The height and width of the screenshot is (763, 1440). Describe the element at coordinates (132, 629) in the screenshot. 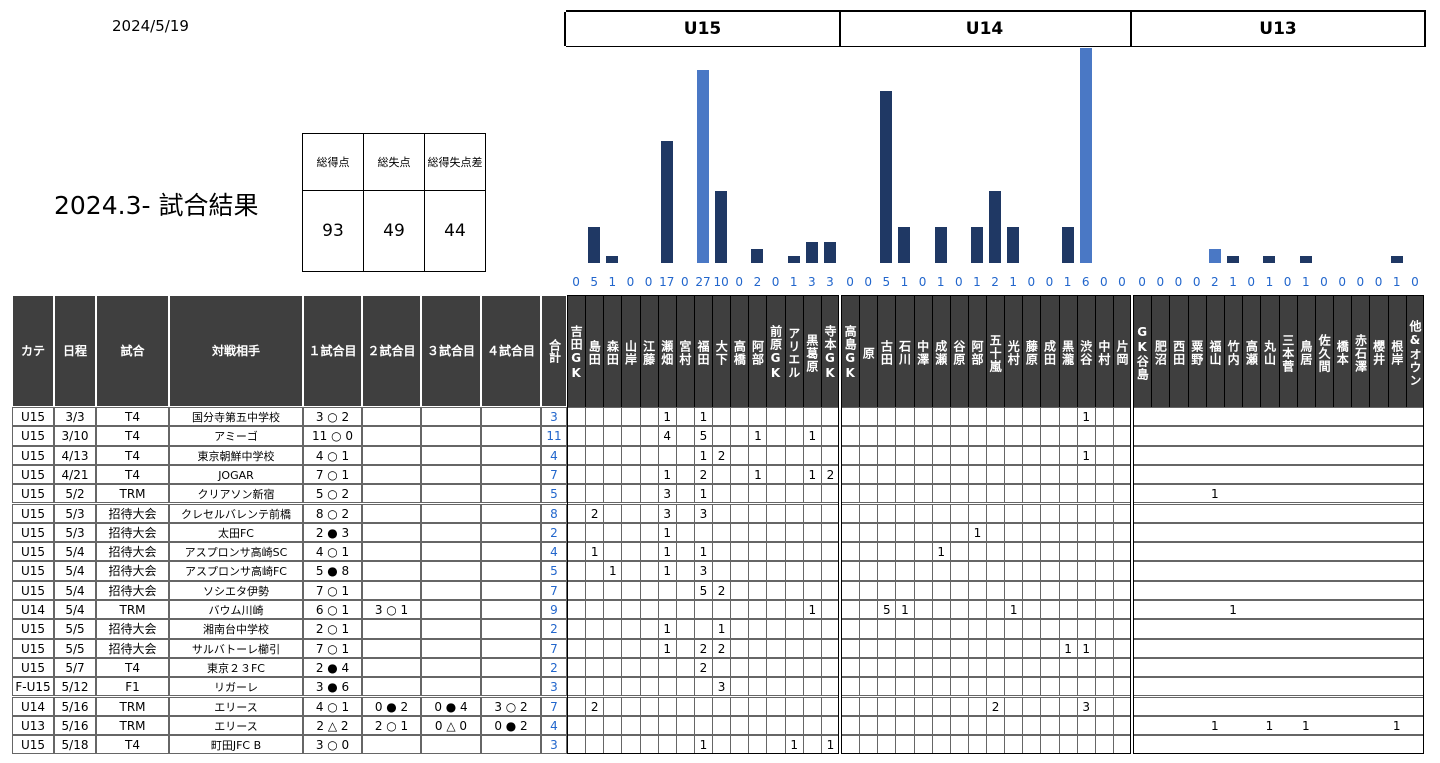

I see `row-cell: 招待大会` at that location.